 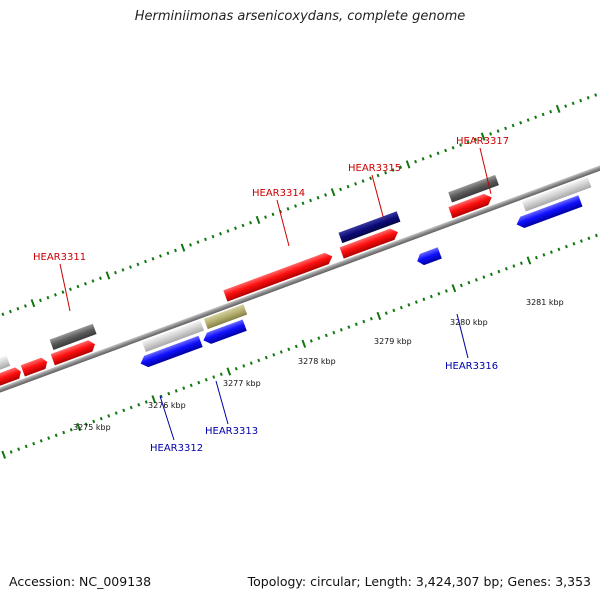 I want to click on gene-block-light-hear3312, so click(x=173, y=336).